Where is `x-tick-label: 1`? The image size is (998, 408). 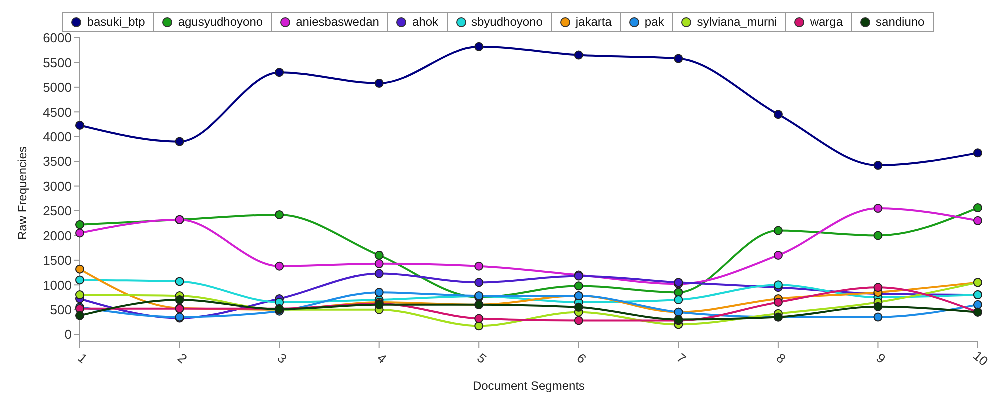
x-tick-label: 1 is located at coordinates (82, 358).